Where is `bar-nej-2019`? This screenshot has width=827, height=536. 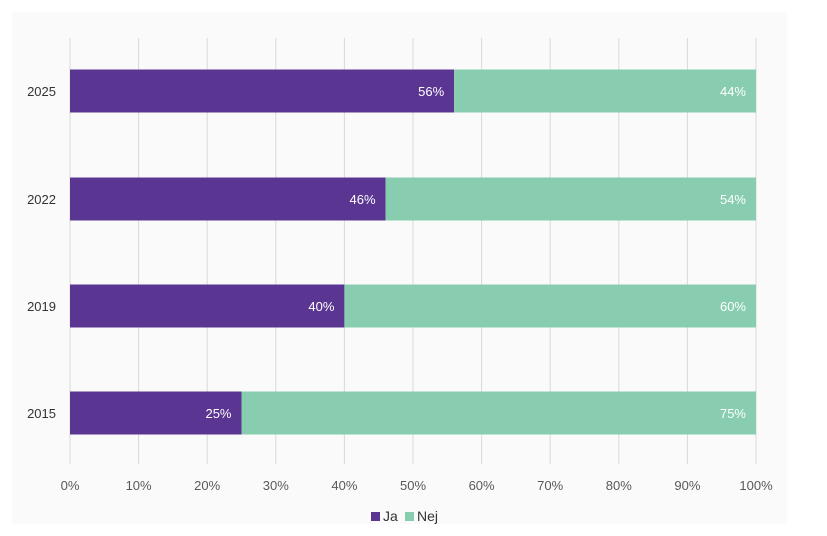 bar-nej-2019 is located at coordinates (550, 306).